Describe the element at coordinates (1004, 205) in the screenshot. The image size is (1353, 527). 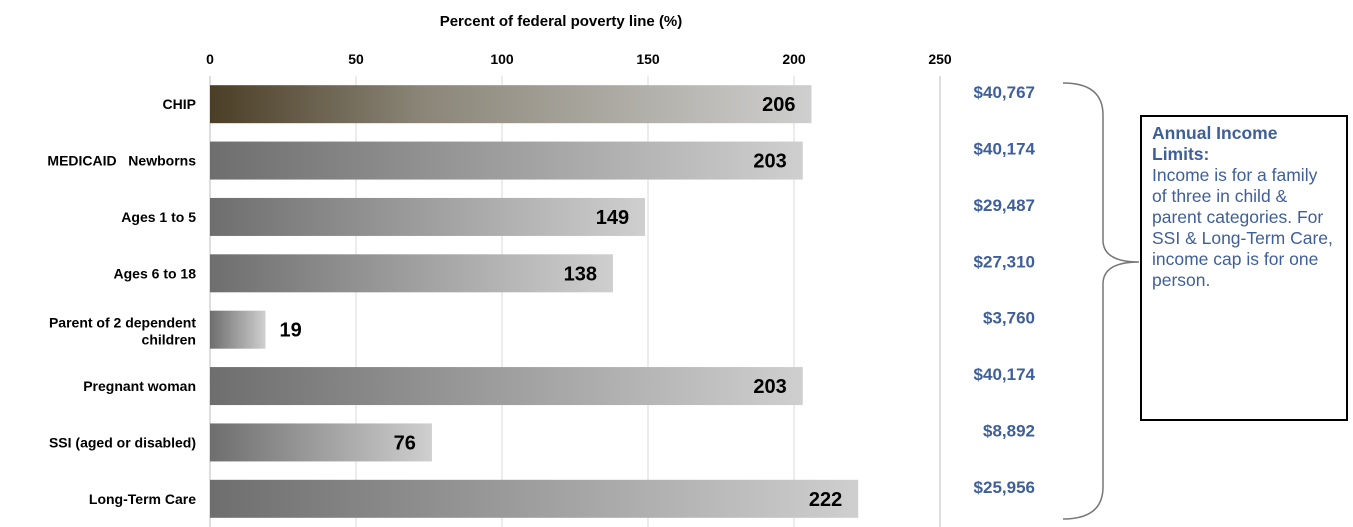
I see `income-limit-label: $29,487` at that location.